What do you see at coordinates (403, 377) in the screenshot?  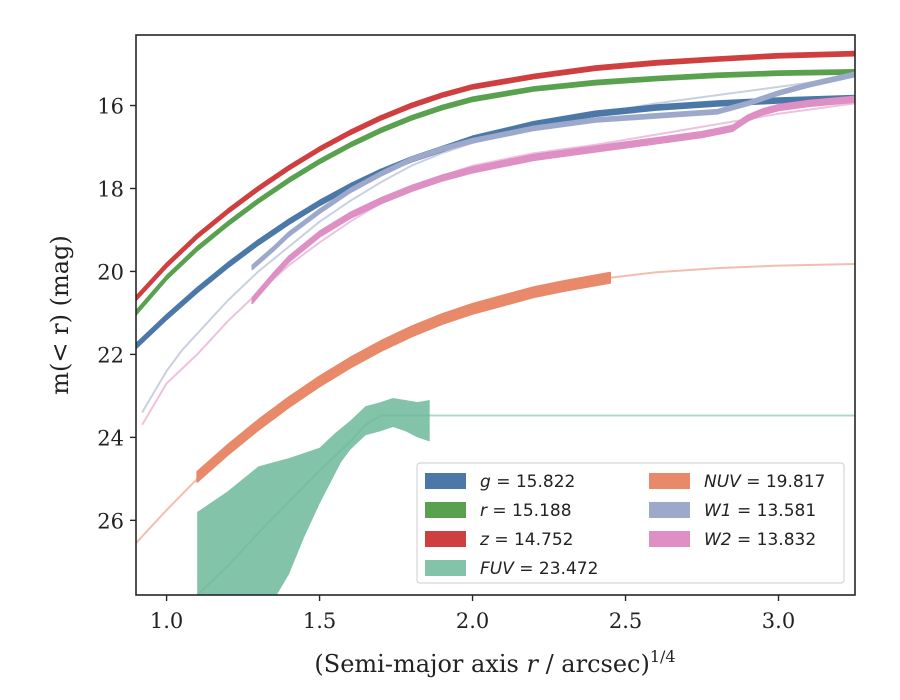 I see `nuv-profile-band` at bounding box center [403, 377].